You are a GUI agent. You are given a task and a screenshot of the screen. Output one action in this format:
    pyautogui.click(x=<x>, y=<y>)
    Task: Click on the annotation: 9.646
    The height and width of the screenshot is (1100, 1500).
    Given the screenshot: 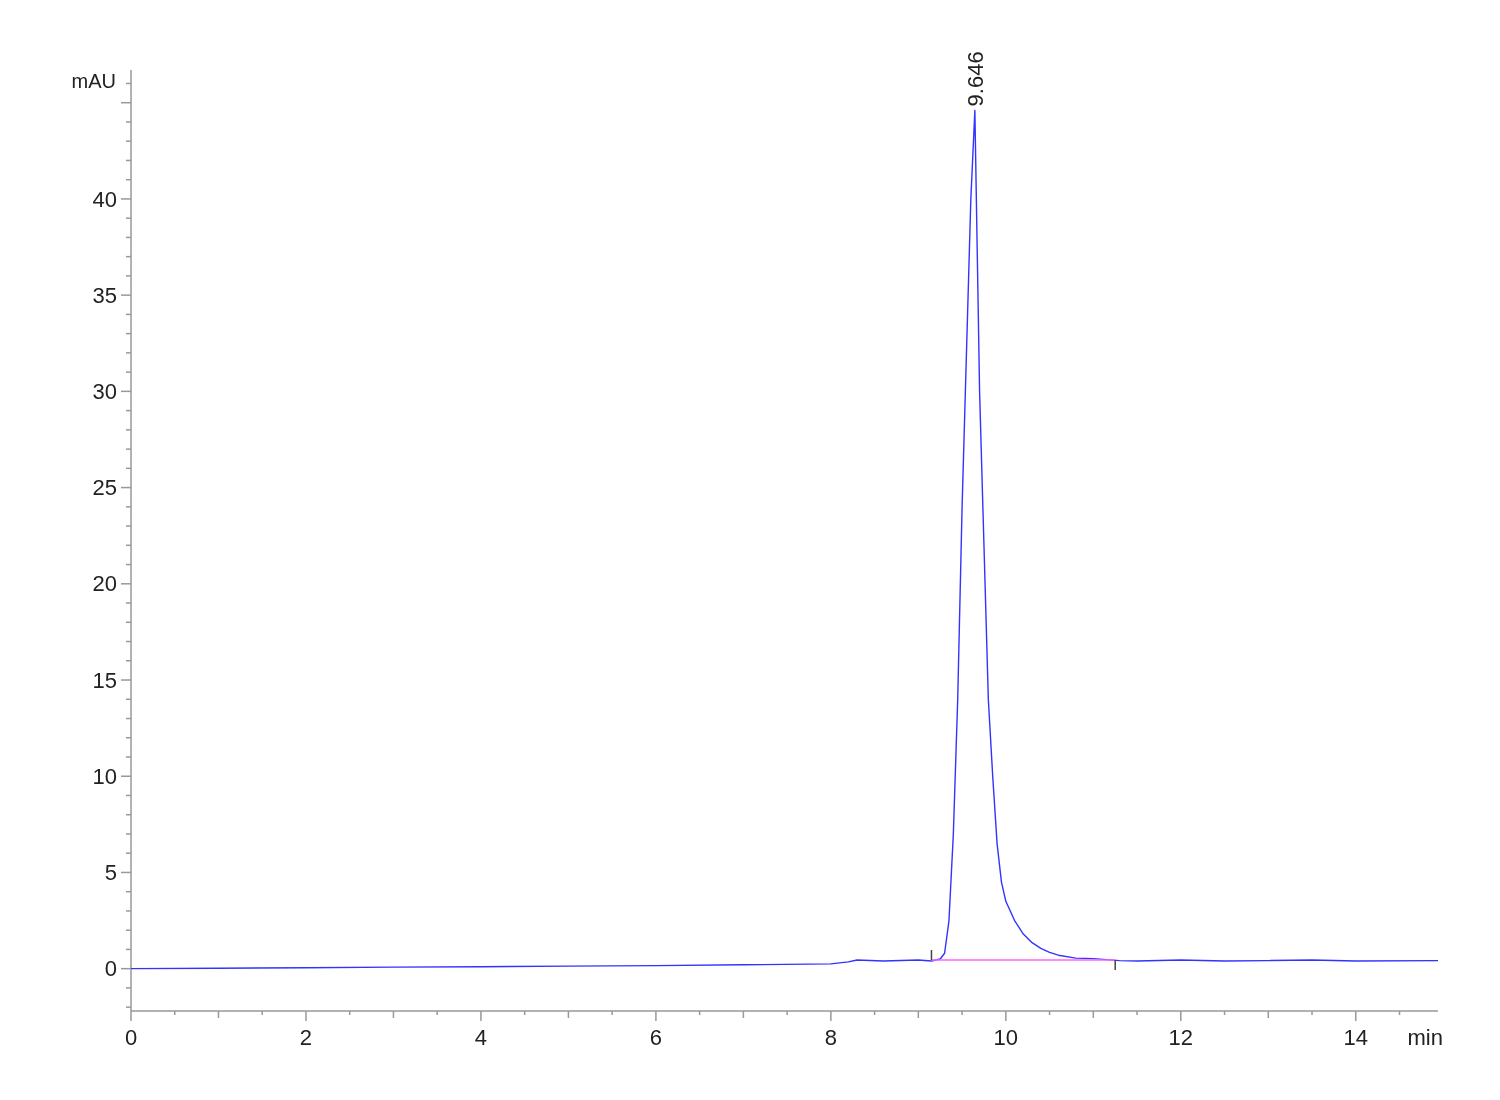 What is the action you would take?
    pyautogui.click(x=975, y=79)
    